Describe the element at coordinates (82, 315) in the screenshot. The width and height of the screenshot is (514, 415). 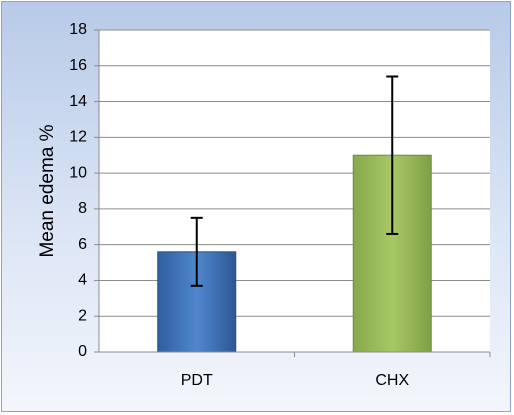
I see `y-tick-label: 2` at that location.